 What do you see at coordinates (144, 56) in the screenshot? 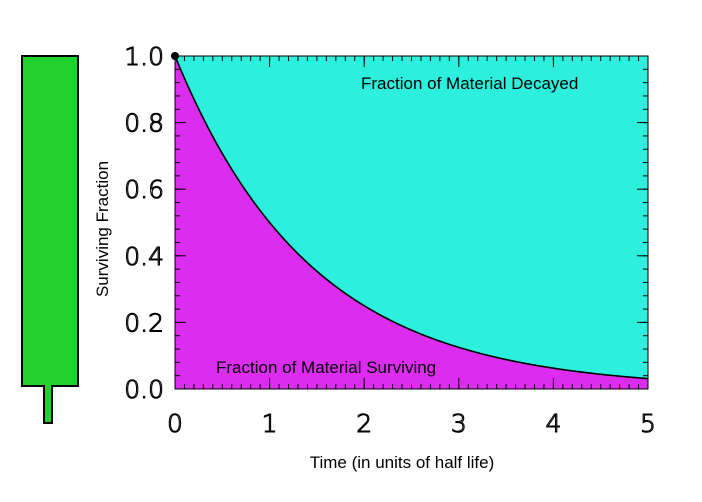
I see `y-tick-label: 1.0` at bounding box center [144, 56].